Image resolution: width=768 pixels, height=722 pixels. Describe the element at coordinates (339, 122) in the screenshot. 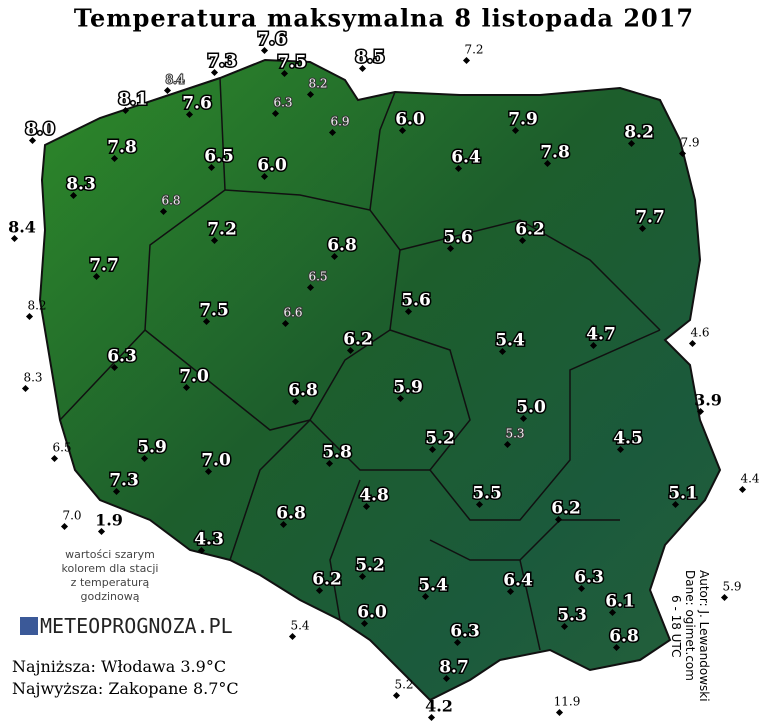

I see `station-value: 6.9` at that location.